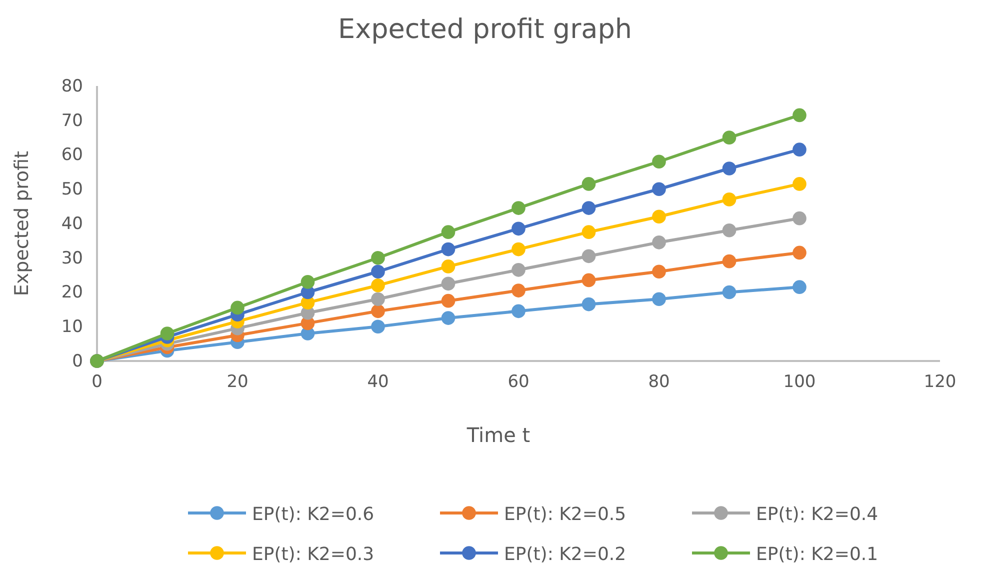 The image size is (984, 574). I want to click on x-tick-label: 20, so click(237, 382).